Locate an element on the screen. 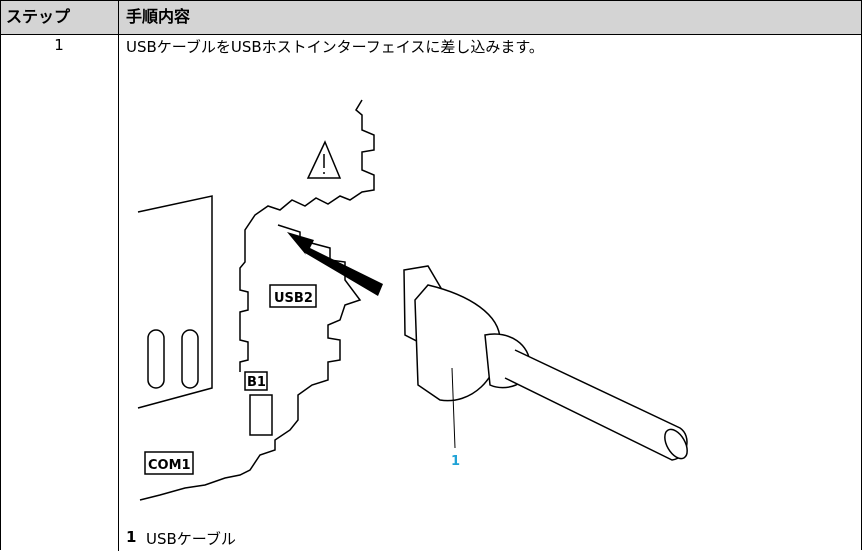 The image size is (862, 551). cable is located at coordinates (596, 405).